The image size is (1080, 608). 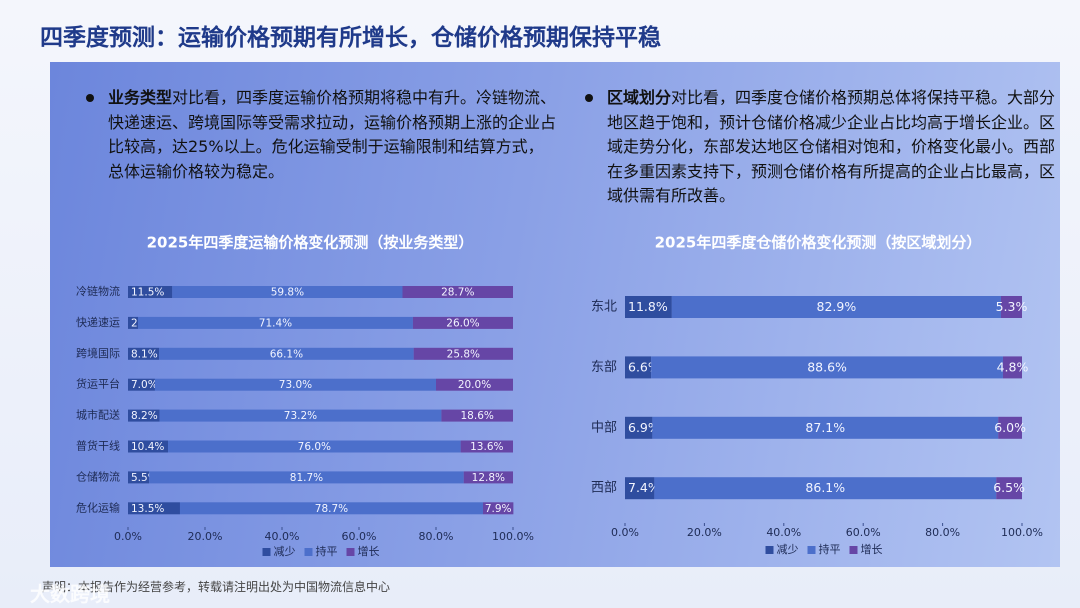 I want to click on paragraph-lead: 业务类型, so click(x=140, y=97).